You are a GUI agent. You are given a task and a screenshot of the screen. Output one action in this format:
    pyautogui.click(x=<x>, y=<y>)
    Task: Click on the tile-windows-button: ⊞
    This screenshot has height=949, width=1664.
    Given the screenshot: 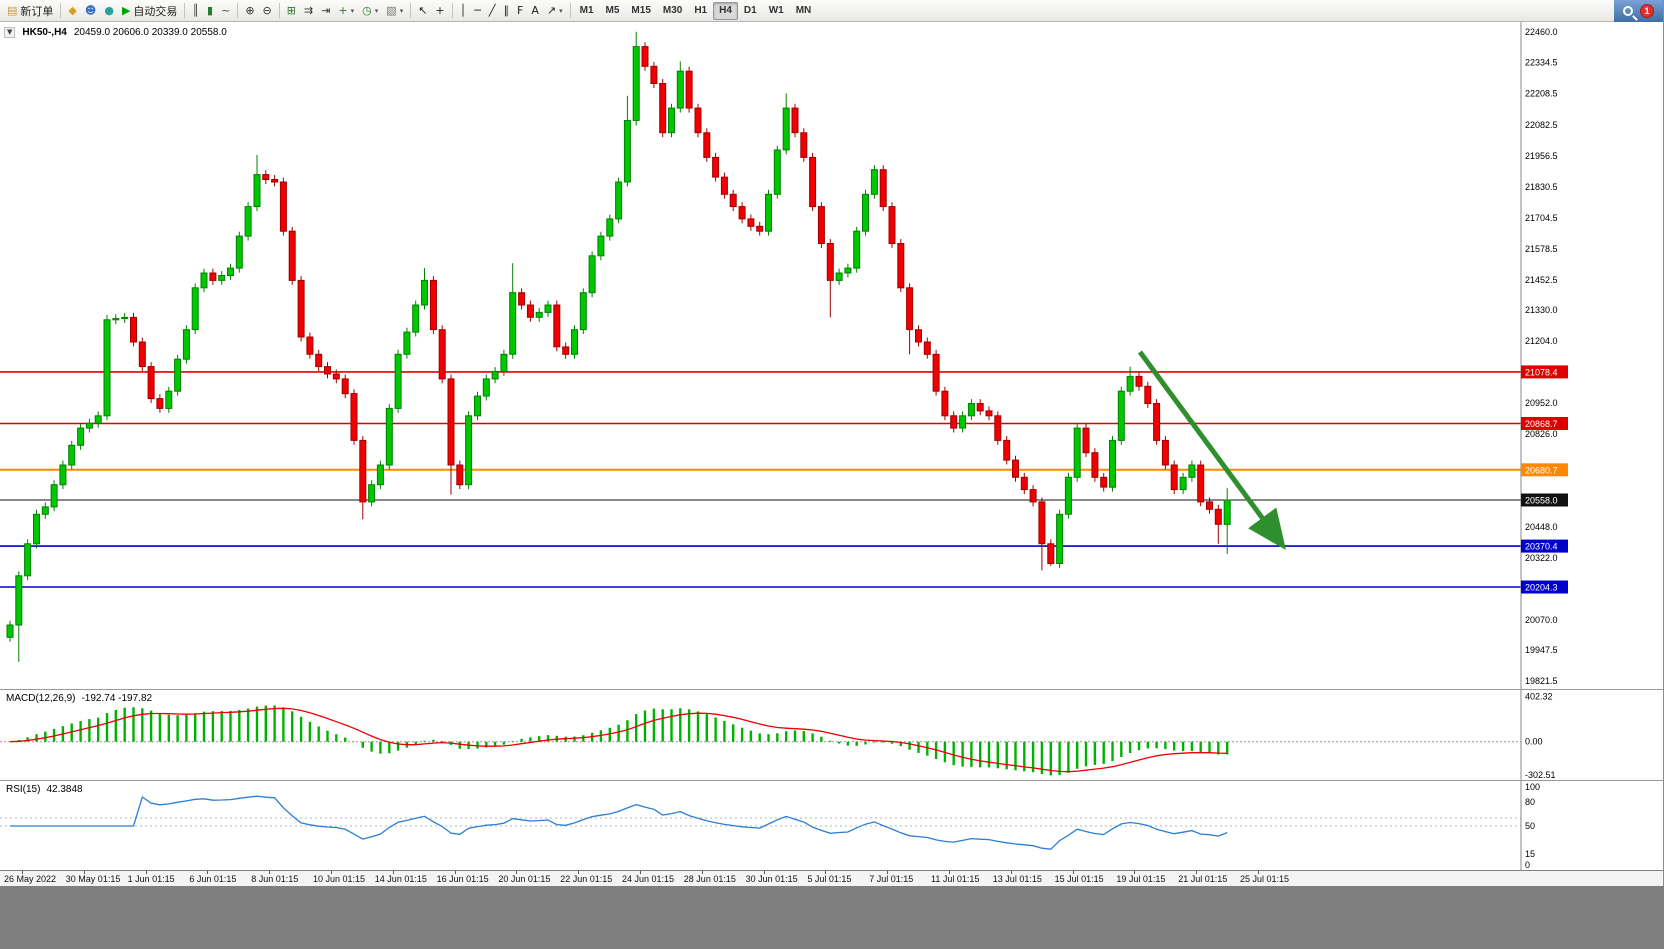 What is the action you would take?
    pyautogui.click(x=291, y=11)
    